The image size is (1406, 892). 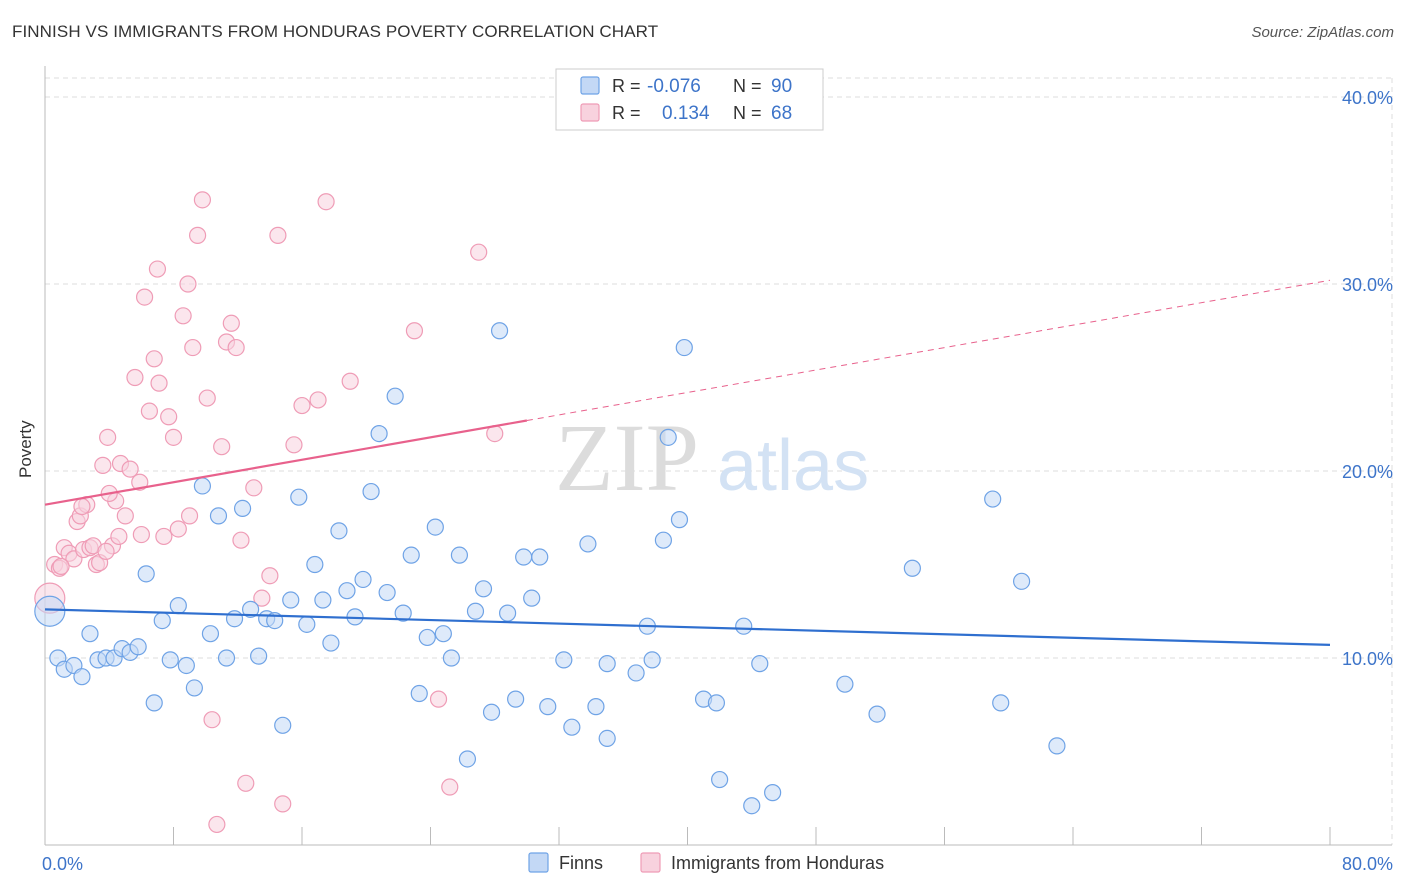 I want to click on legend-r-label-honduras: R =, so click(x=626, y=113).